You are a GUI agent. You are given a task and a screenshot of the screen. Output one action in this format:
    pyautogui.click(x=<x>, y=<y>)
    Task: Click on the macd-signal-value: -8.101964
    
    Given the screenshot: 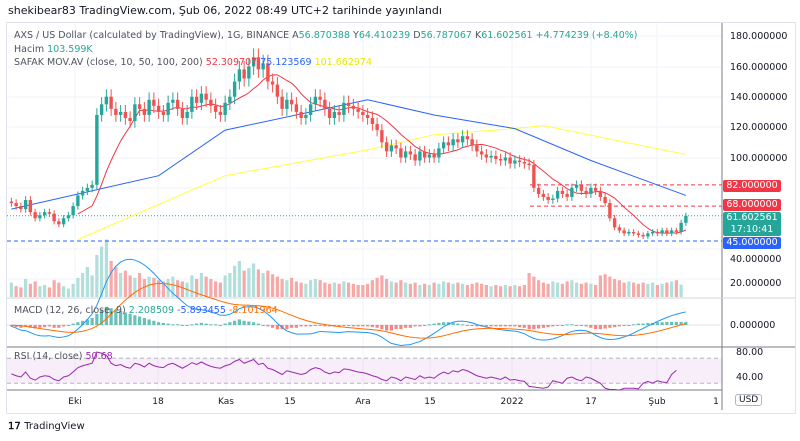 What is the action you would take?
    pyautogui.click(x=253, y=310)
    